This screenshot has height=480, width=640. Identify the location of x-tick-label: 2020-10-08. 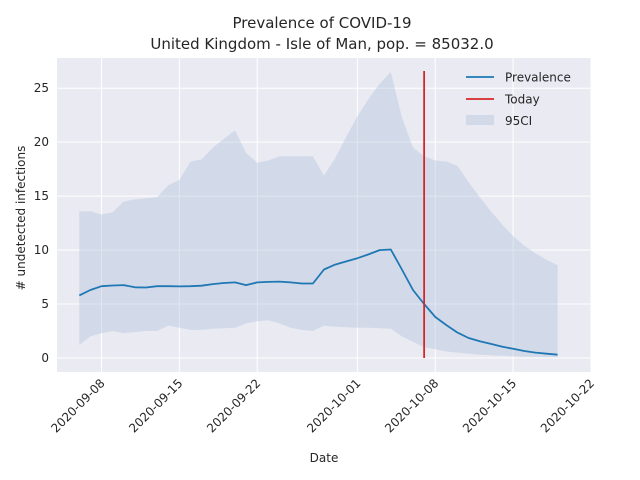
(411, 405).